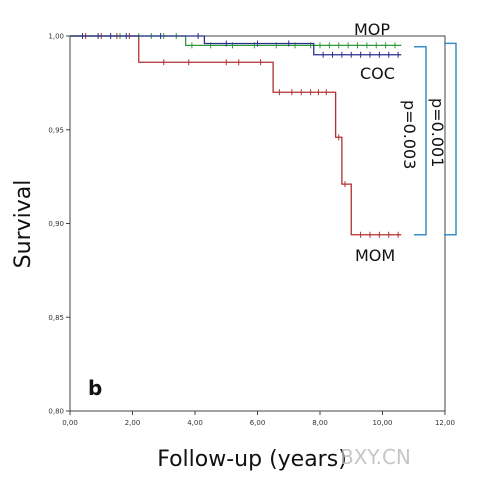 The height and width of the screenshot is (481, 483). What do you see at coordinates (95, 388) in the screenshot?
I see `panel-letter: b` at bounding box center [95, 388].